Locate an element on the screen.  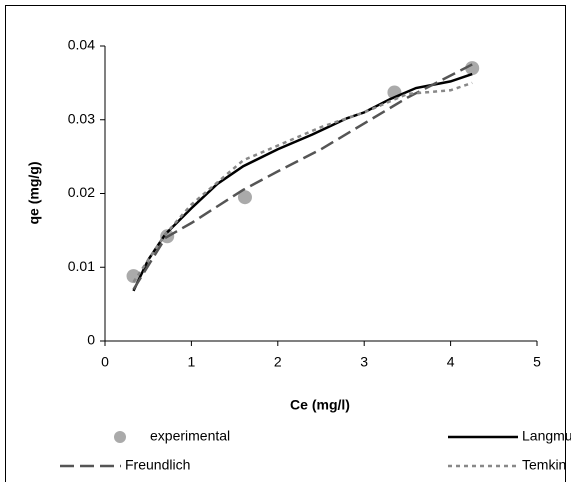
legend-marker is located at coordinates (120, 437).